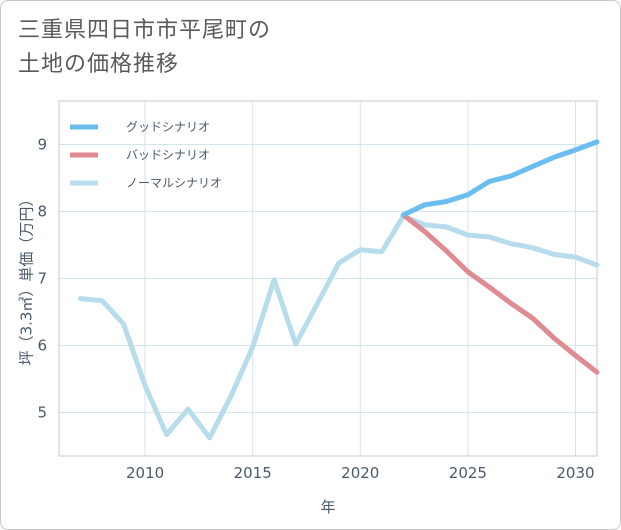 This screenshot has height=530, width=621. Describe the element at coordinates (145, 30) in the screenshot. I see `chart-title-line1: 三重県四日市市平尾町の` at that location.